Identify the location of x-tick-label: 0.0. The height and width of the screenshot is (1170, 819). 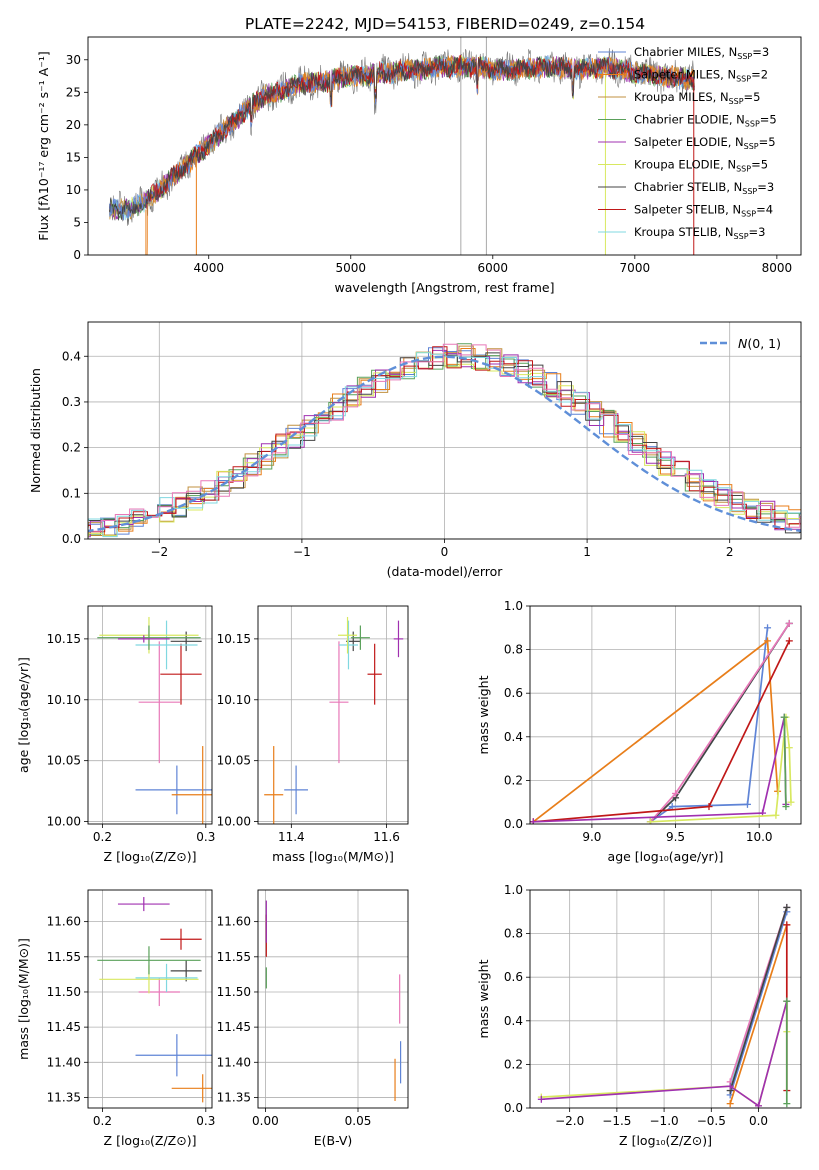
(758, 1121).